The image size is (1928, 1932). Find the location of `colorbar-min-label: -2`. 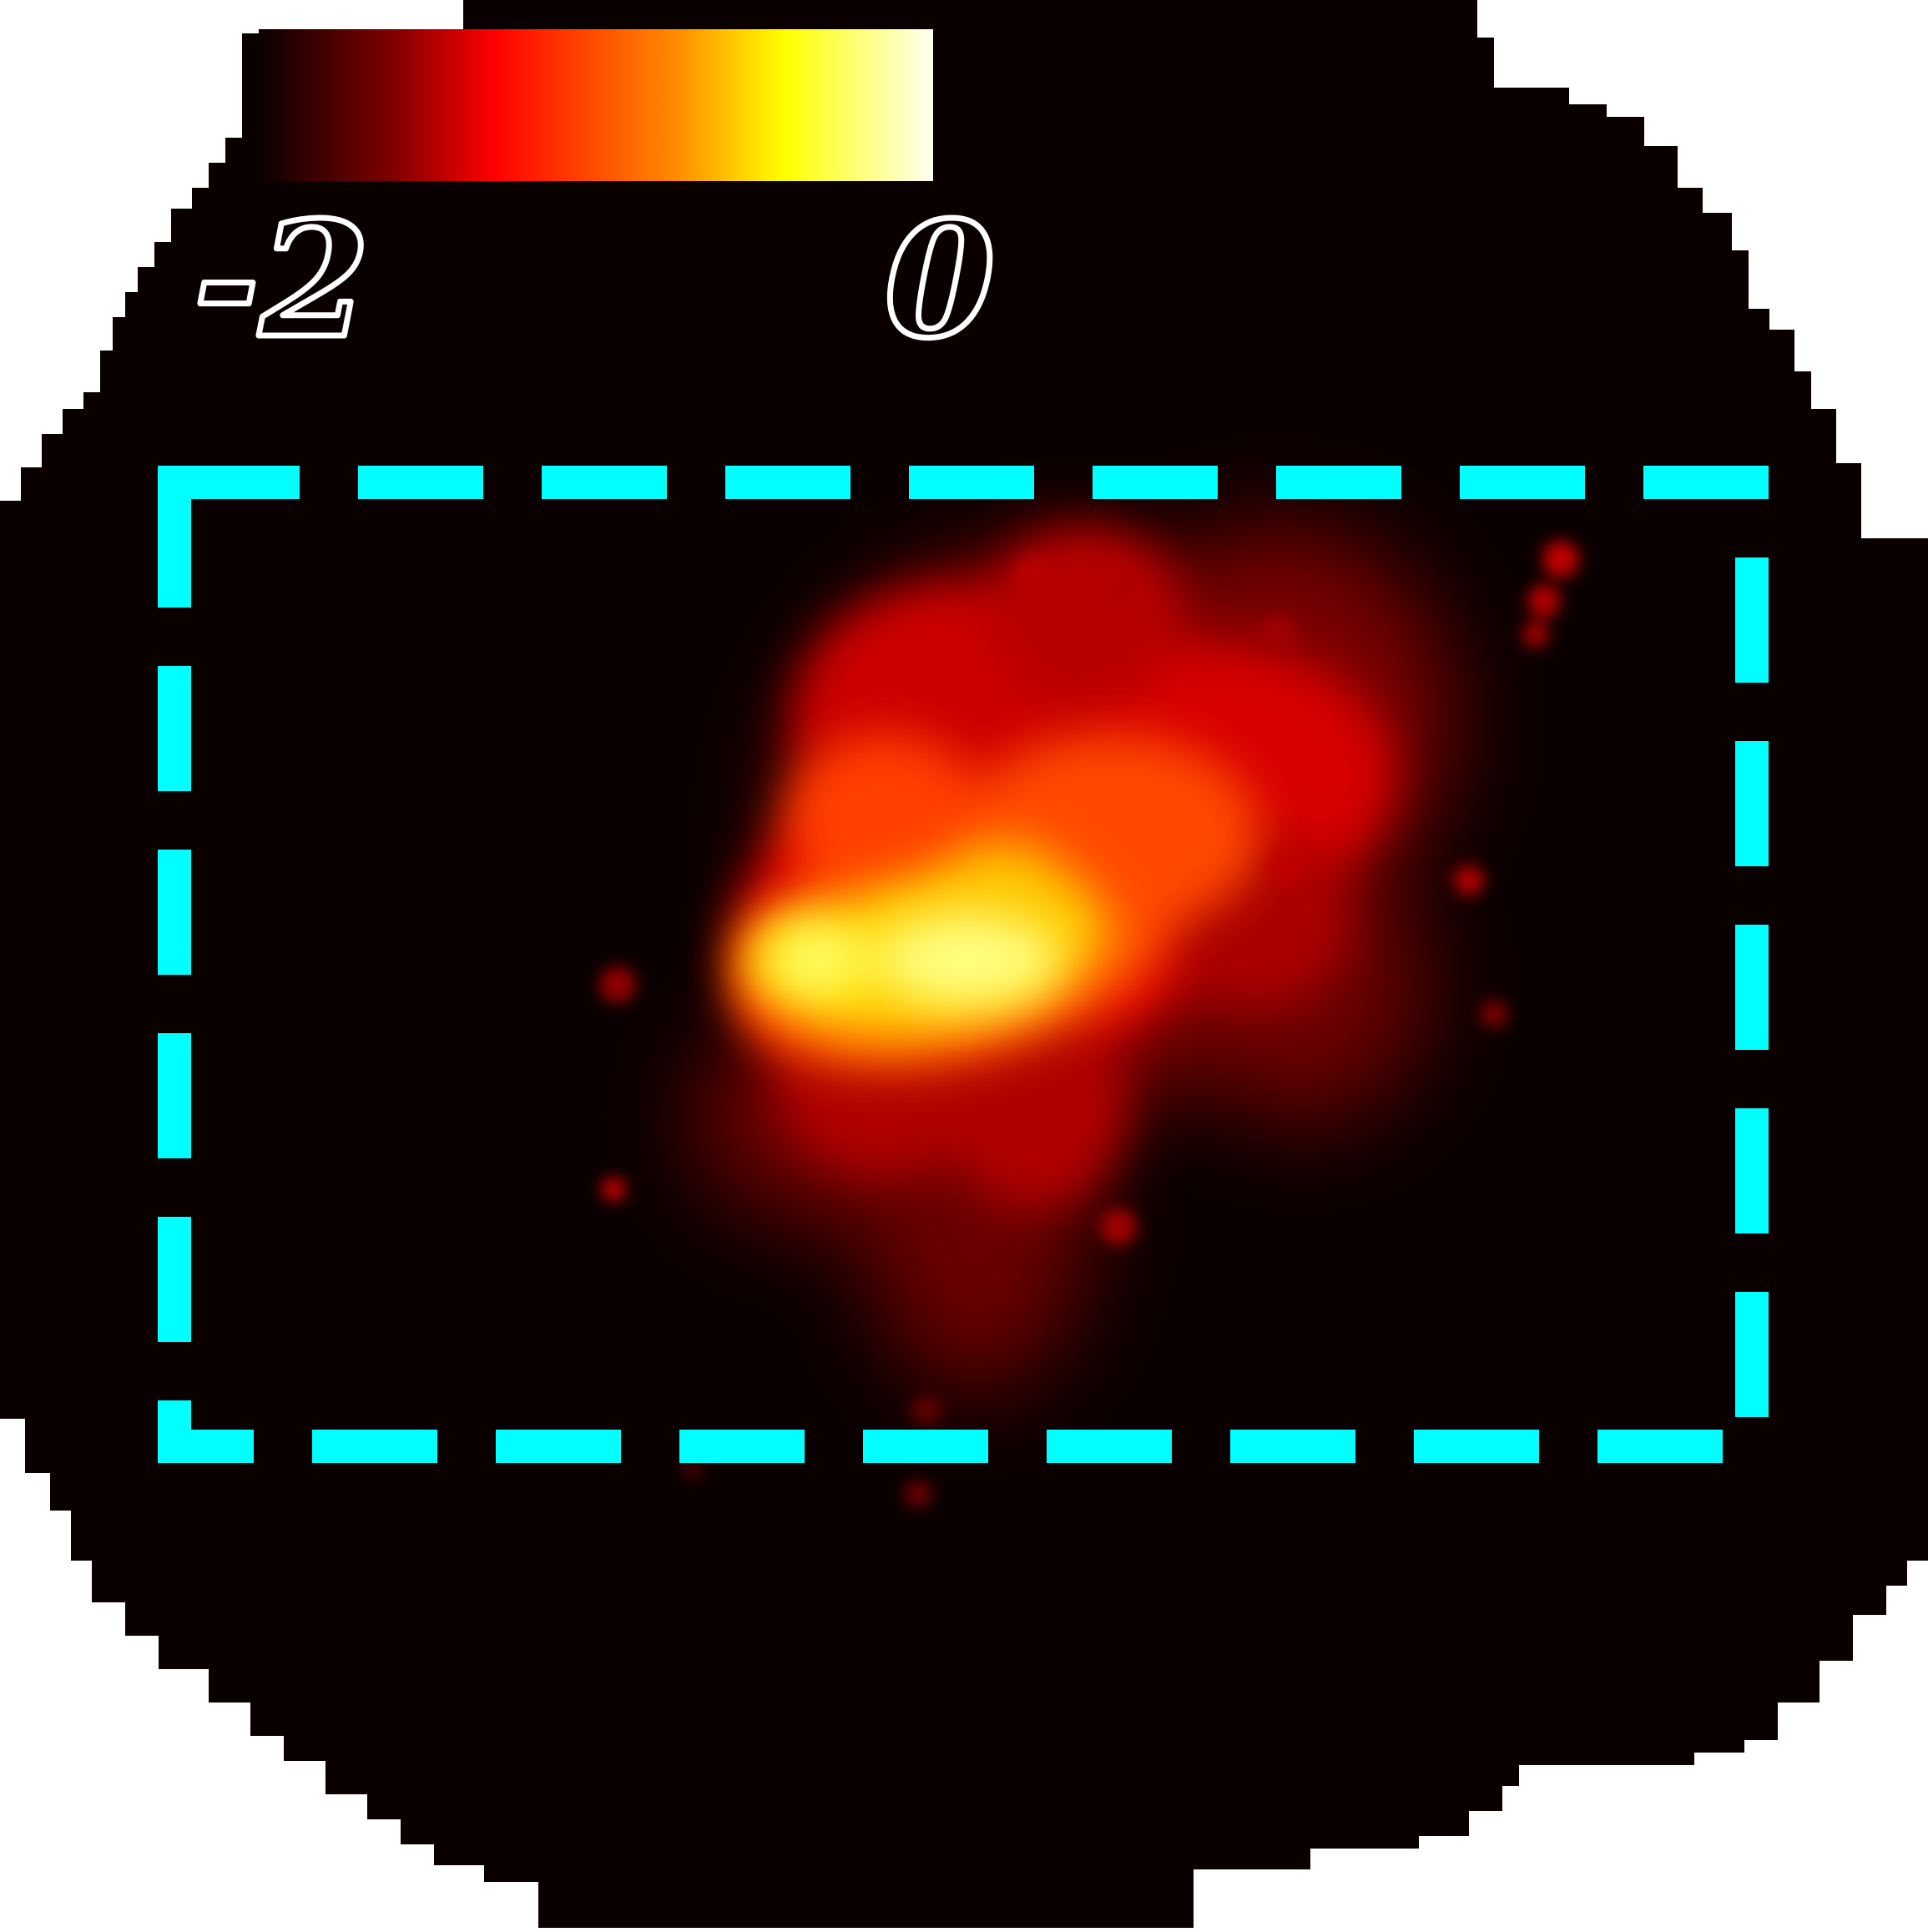

colorbar-min-label: -2 is located at coordinates (282, 280).